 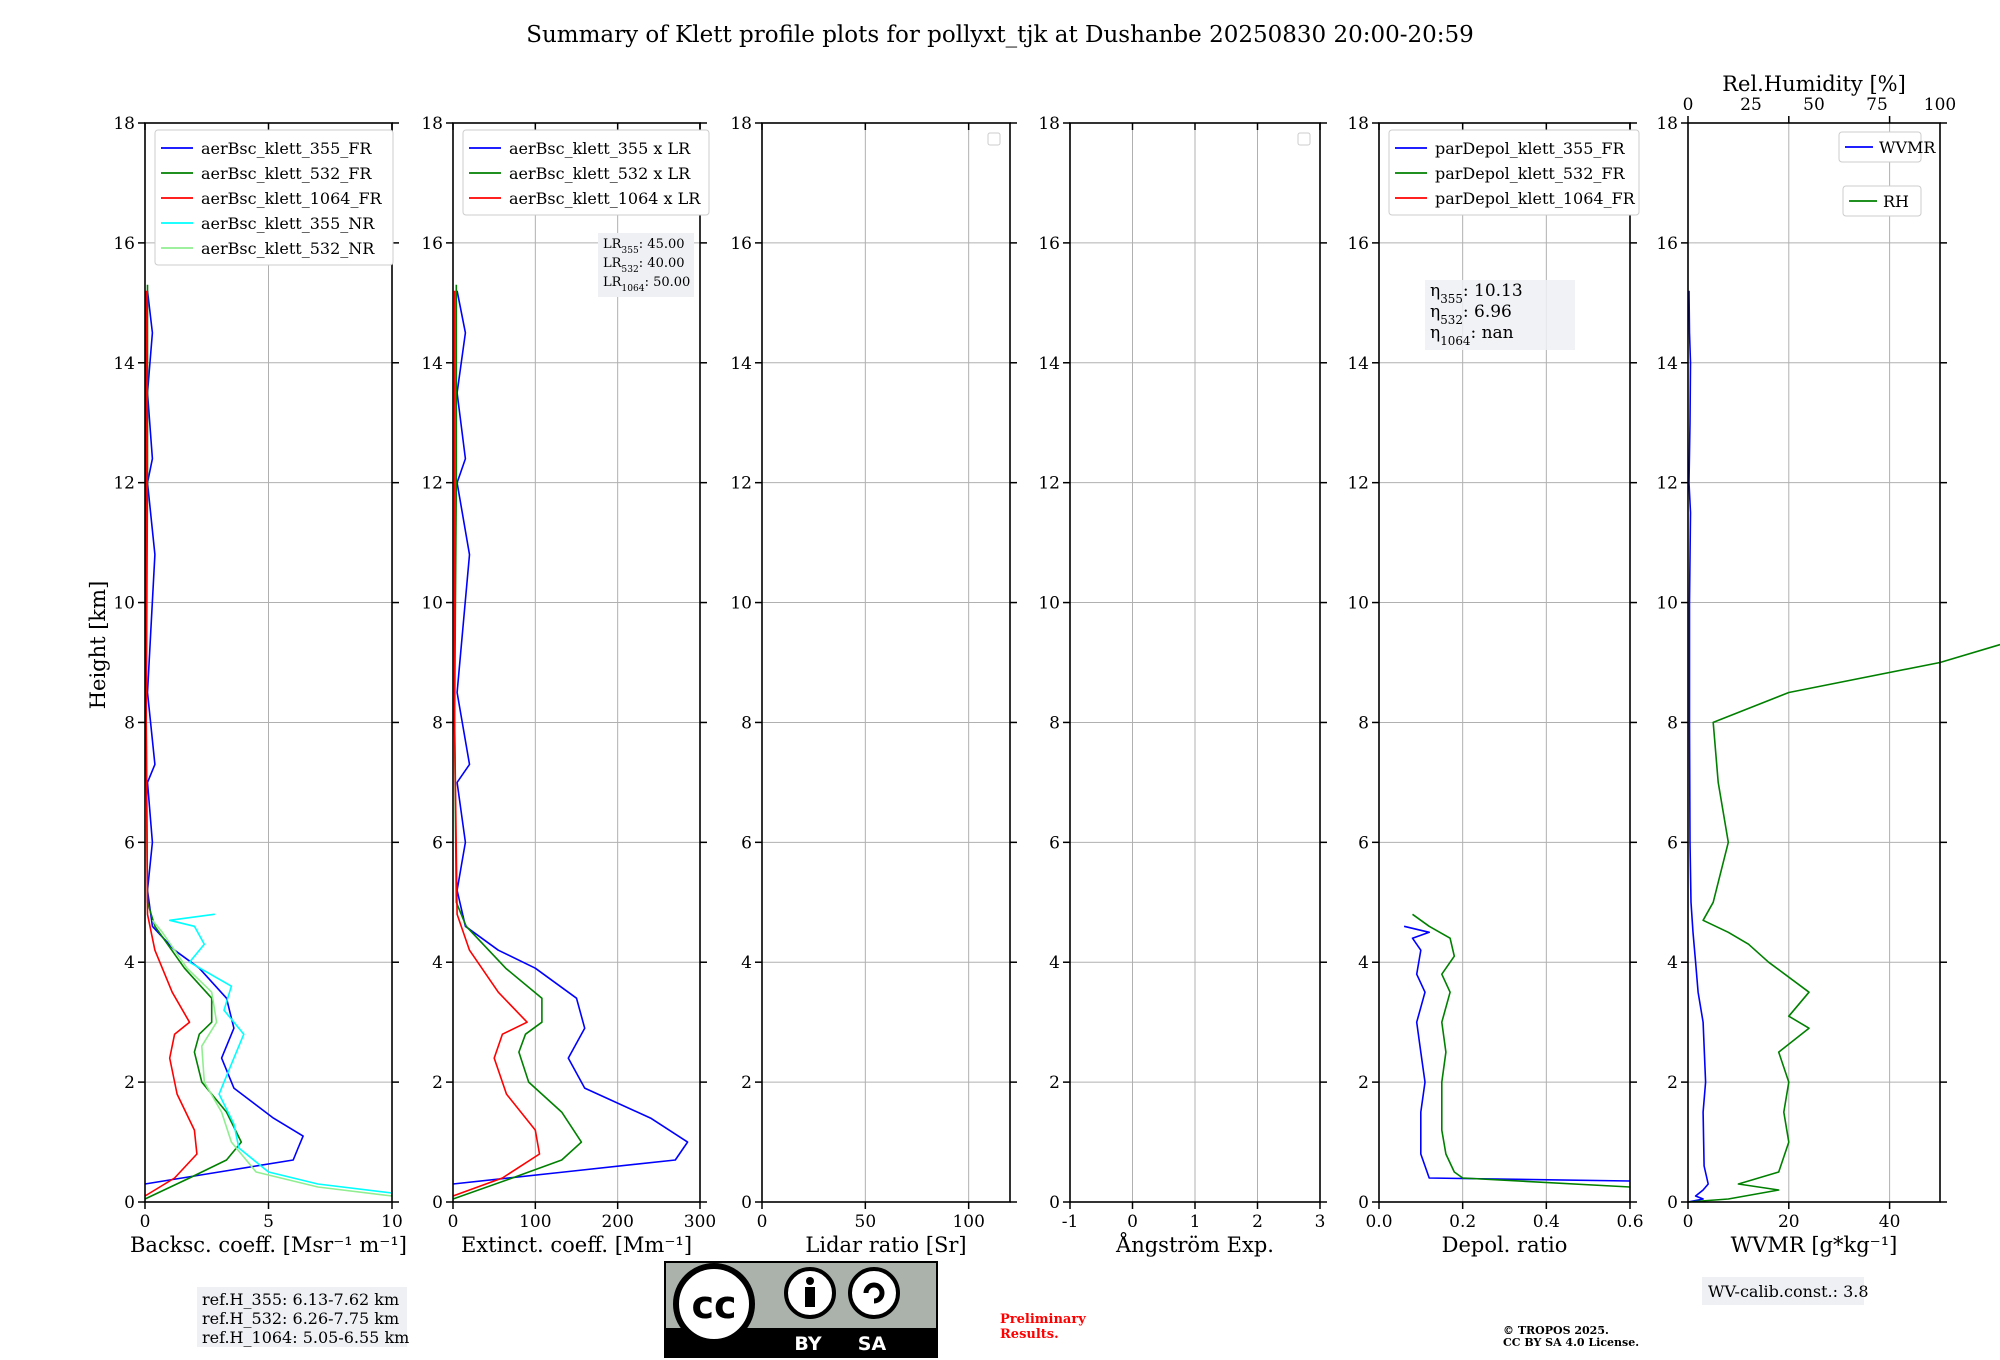 What do you see at coordinates (305, 1337) in the screenshot?
I see `ref-height-text: ref.H_1064: 5.05-6.55 km` at bounding box center [305, 1337].